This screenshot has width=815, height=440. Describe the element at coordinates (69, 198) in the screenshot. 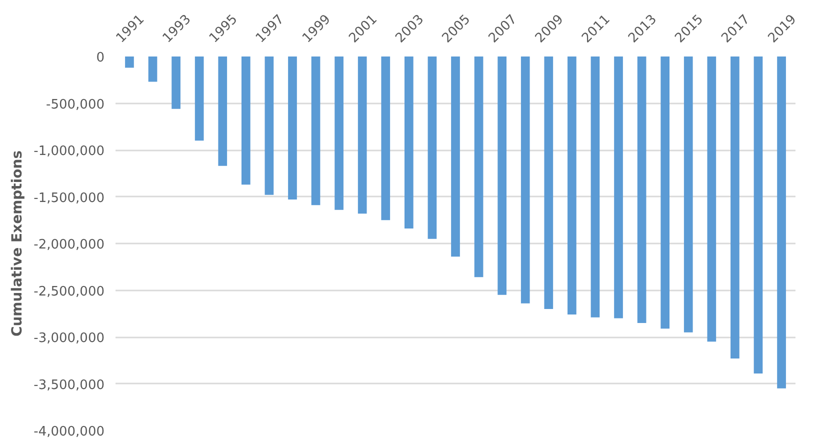

I see `y-tick-label: -1,500,000` at that location.